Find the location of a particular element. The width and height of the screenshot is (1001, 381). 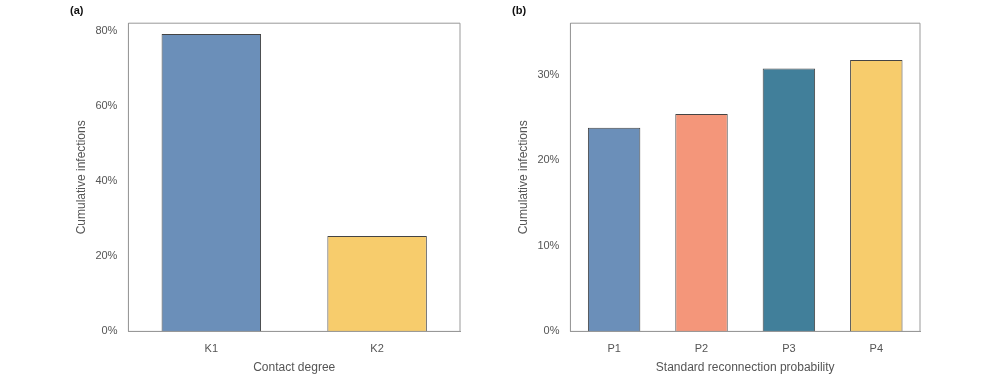

y-tick-label: 30% is located at coordinates (548, 73).